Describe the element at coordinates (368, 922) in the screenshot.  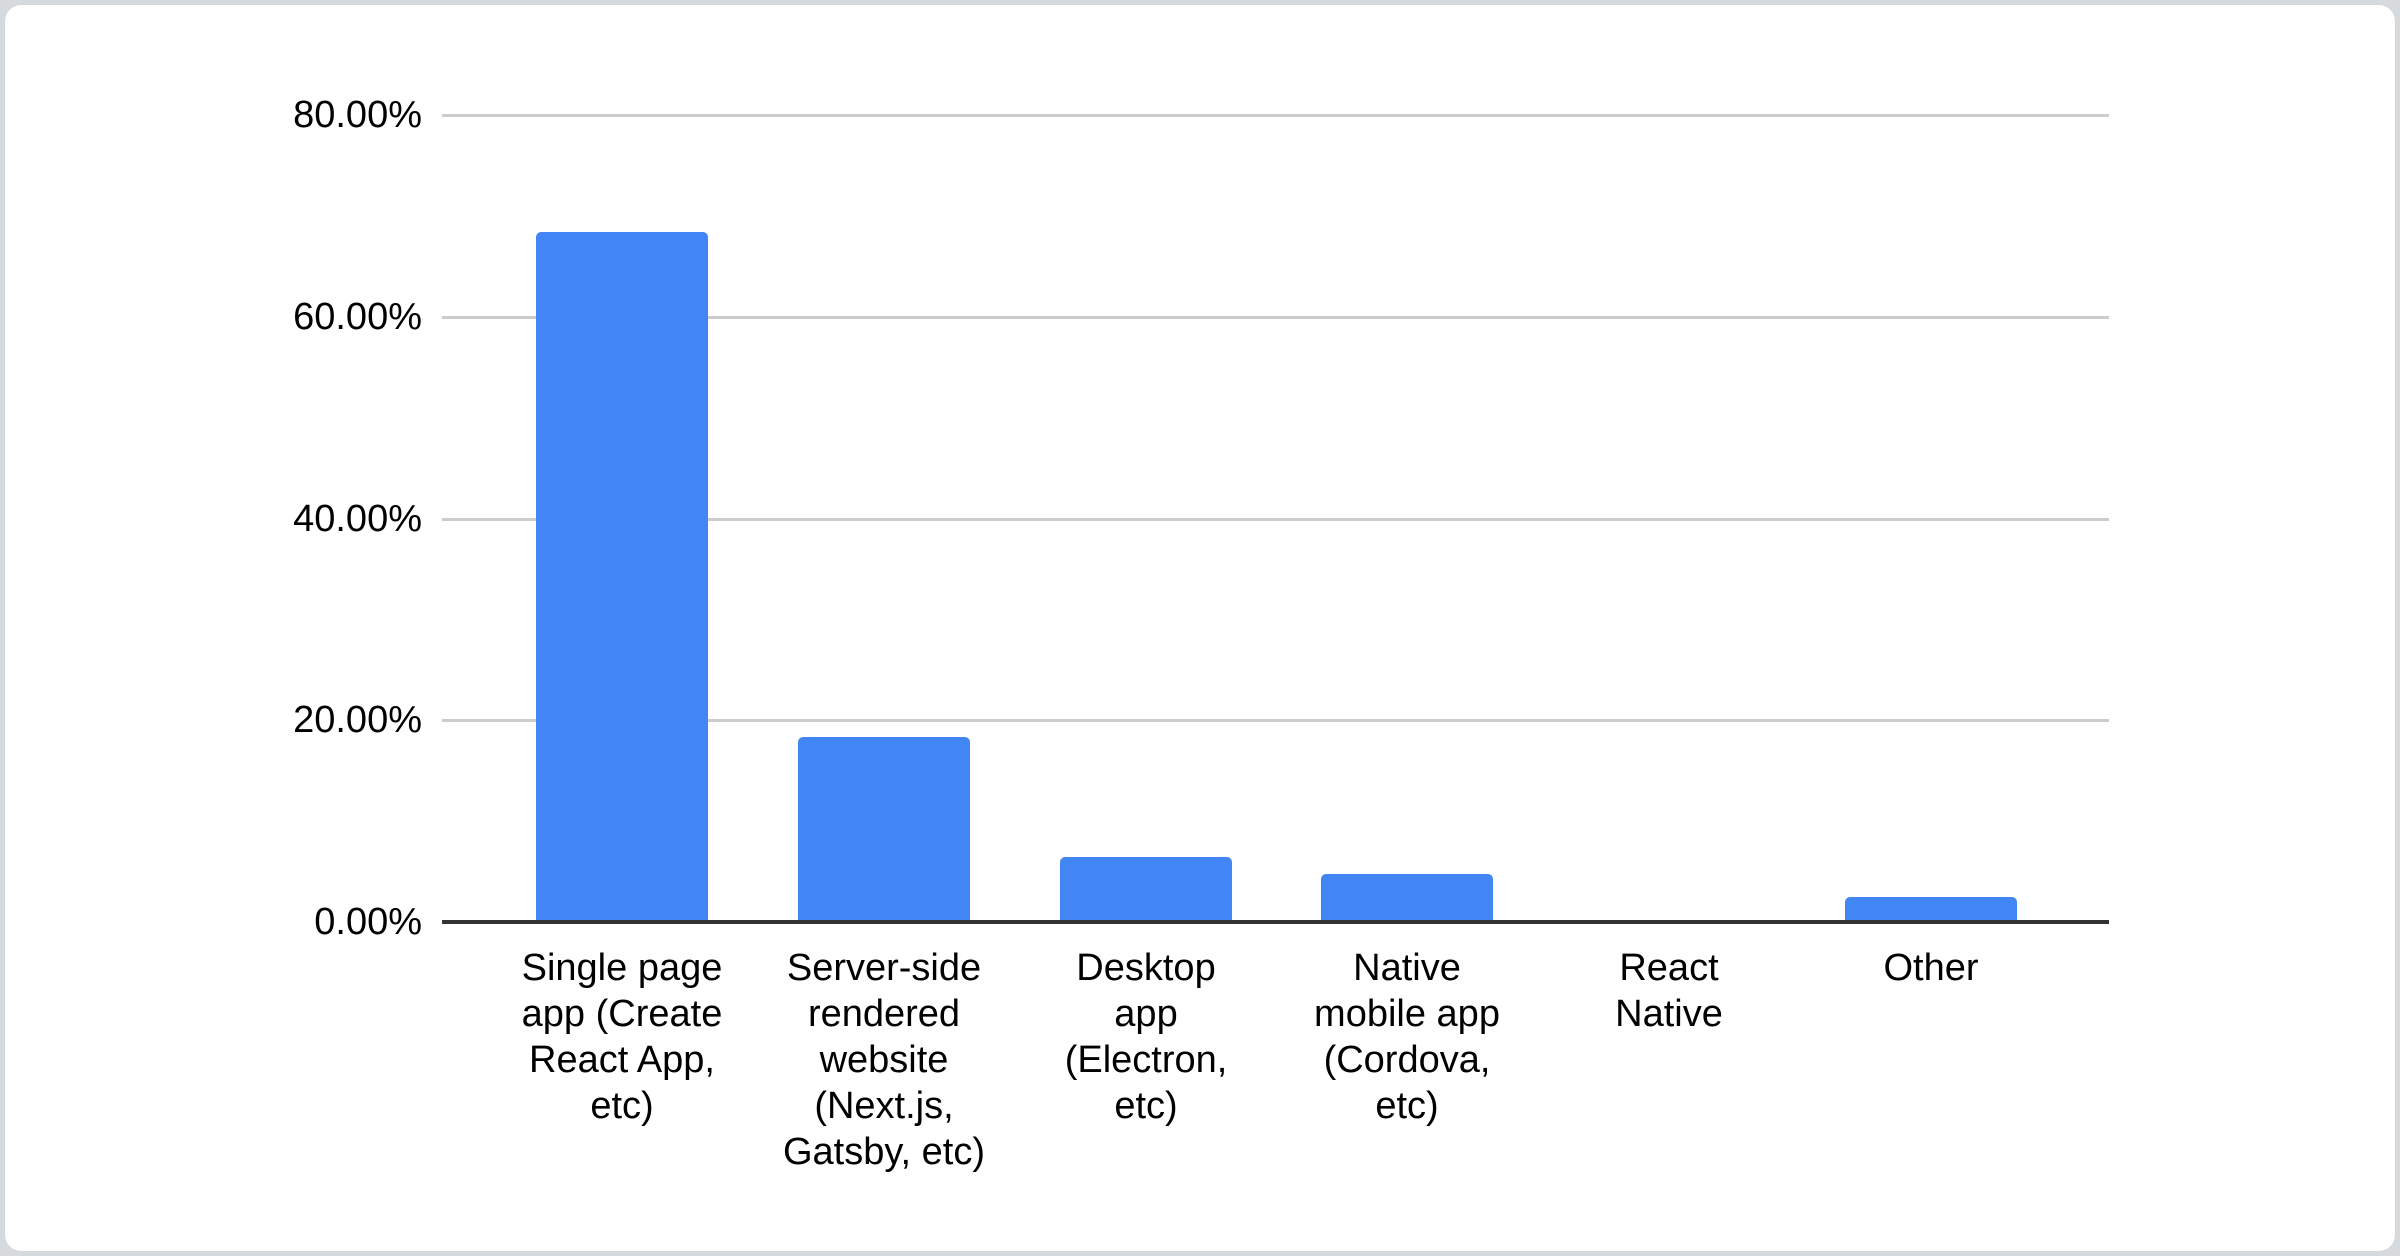
I see `y-tick-label: 0.00%` at that location.